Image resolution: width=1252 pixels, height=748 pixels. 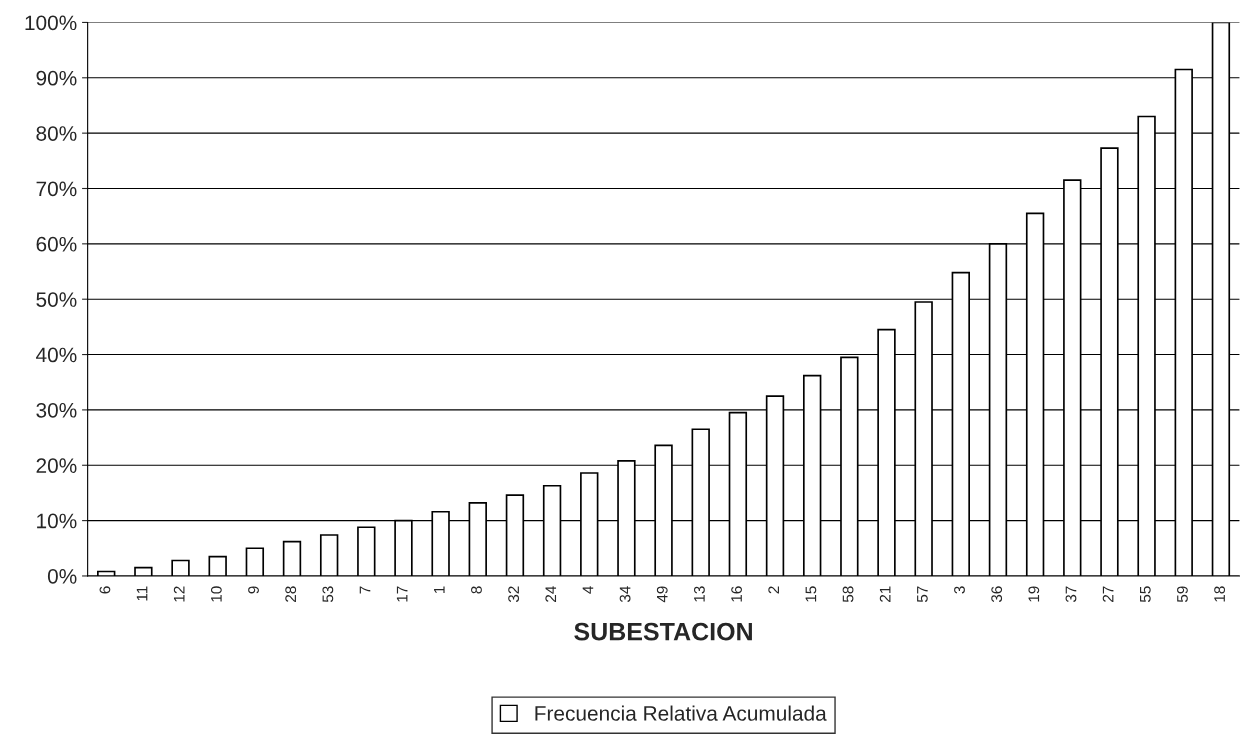 I want to click on x-tick-label: 7, so click(x=365, y=590).